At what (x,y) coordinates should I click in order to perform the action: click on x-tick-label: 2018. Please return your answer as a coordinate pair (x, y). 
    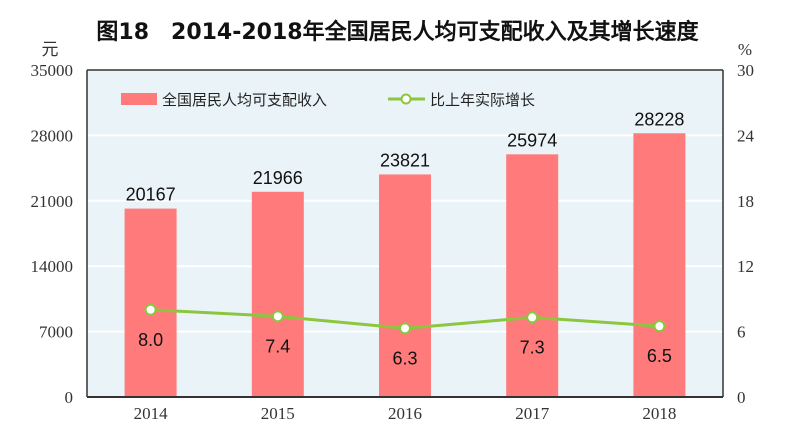
    Looking at the image, I should click on (659, 413).